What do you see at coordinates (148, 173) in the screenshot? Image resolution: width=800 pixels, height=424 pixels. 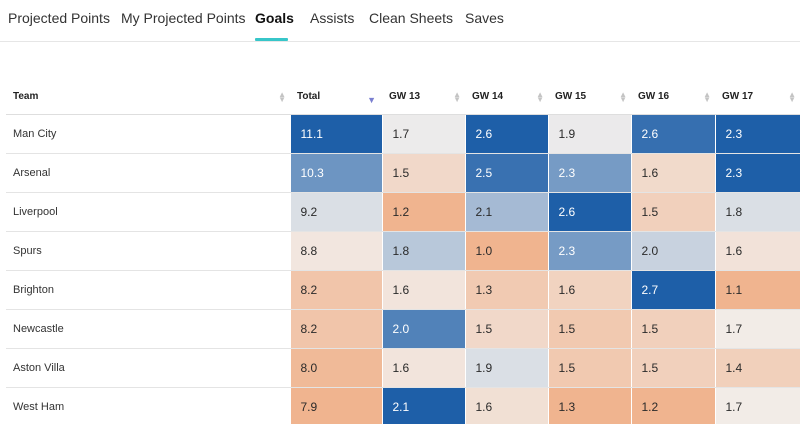 I see `team-name: Arsenal` at bounding box center [148, 173].